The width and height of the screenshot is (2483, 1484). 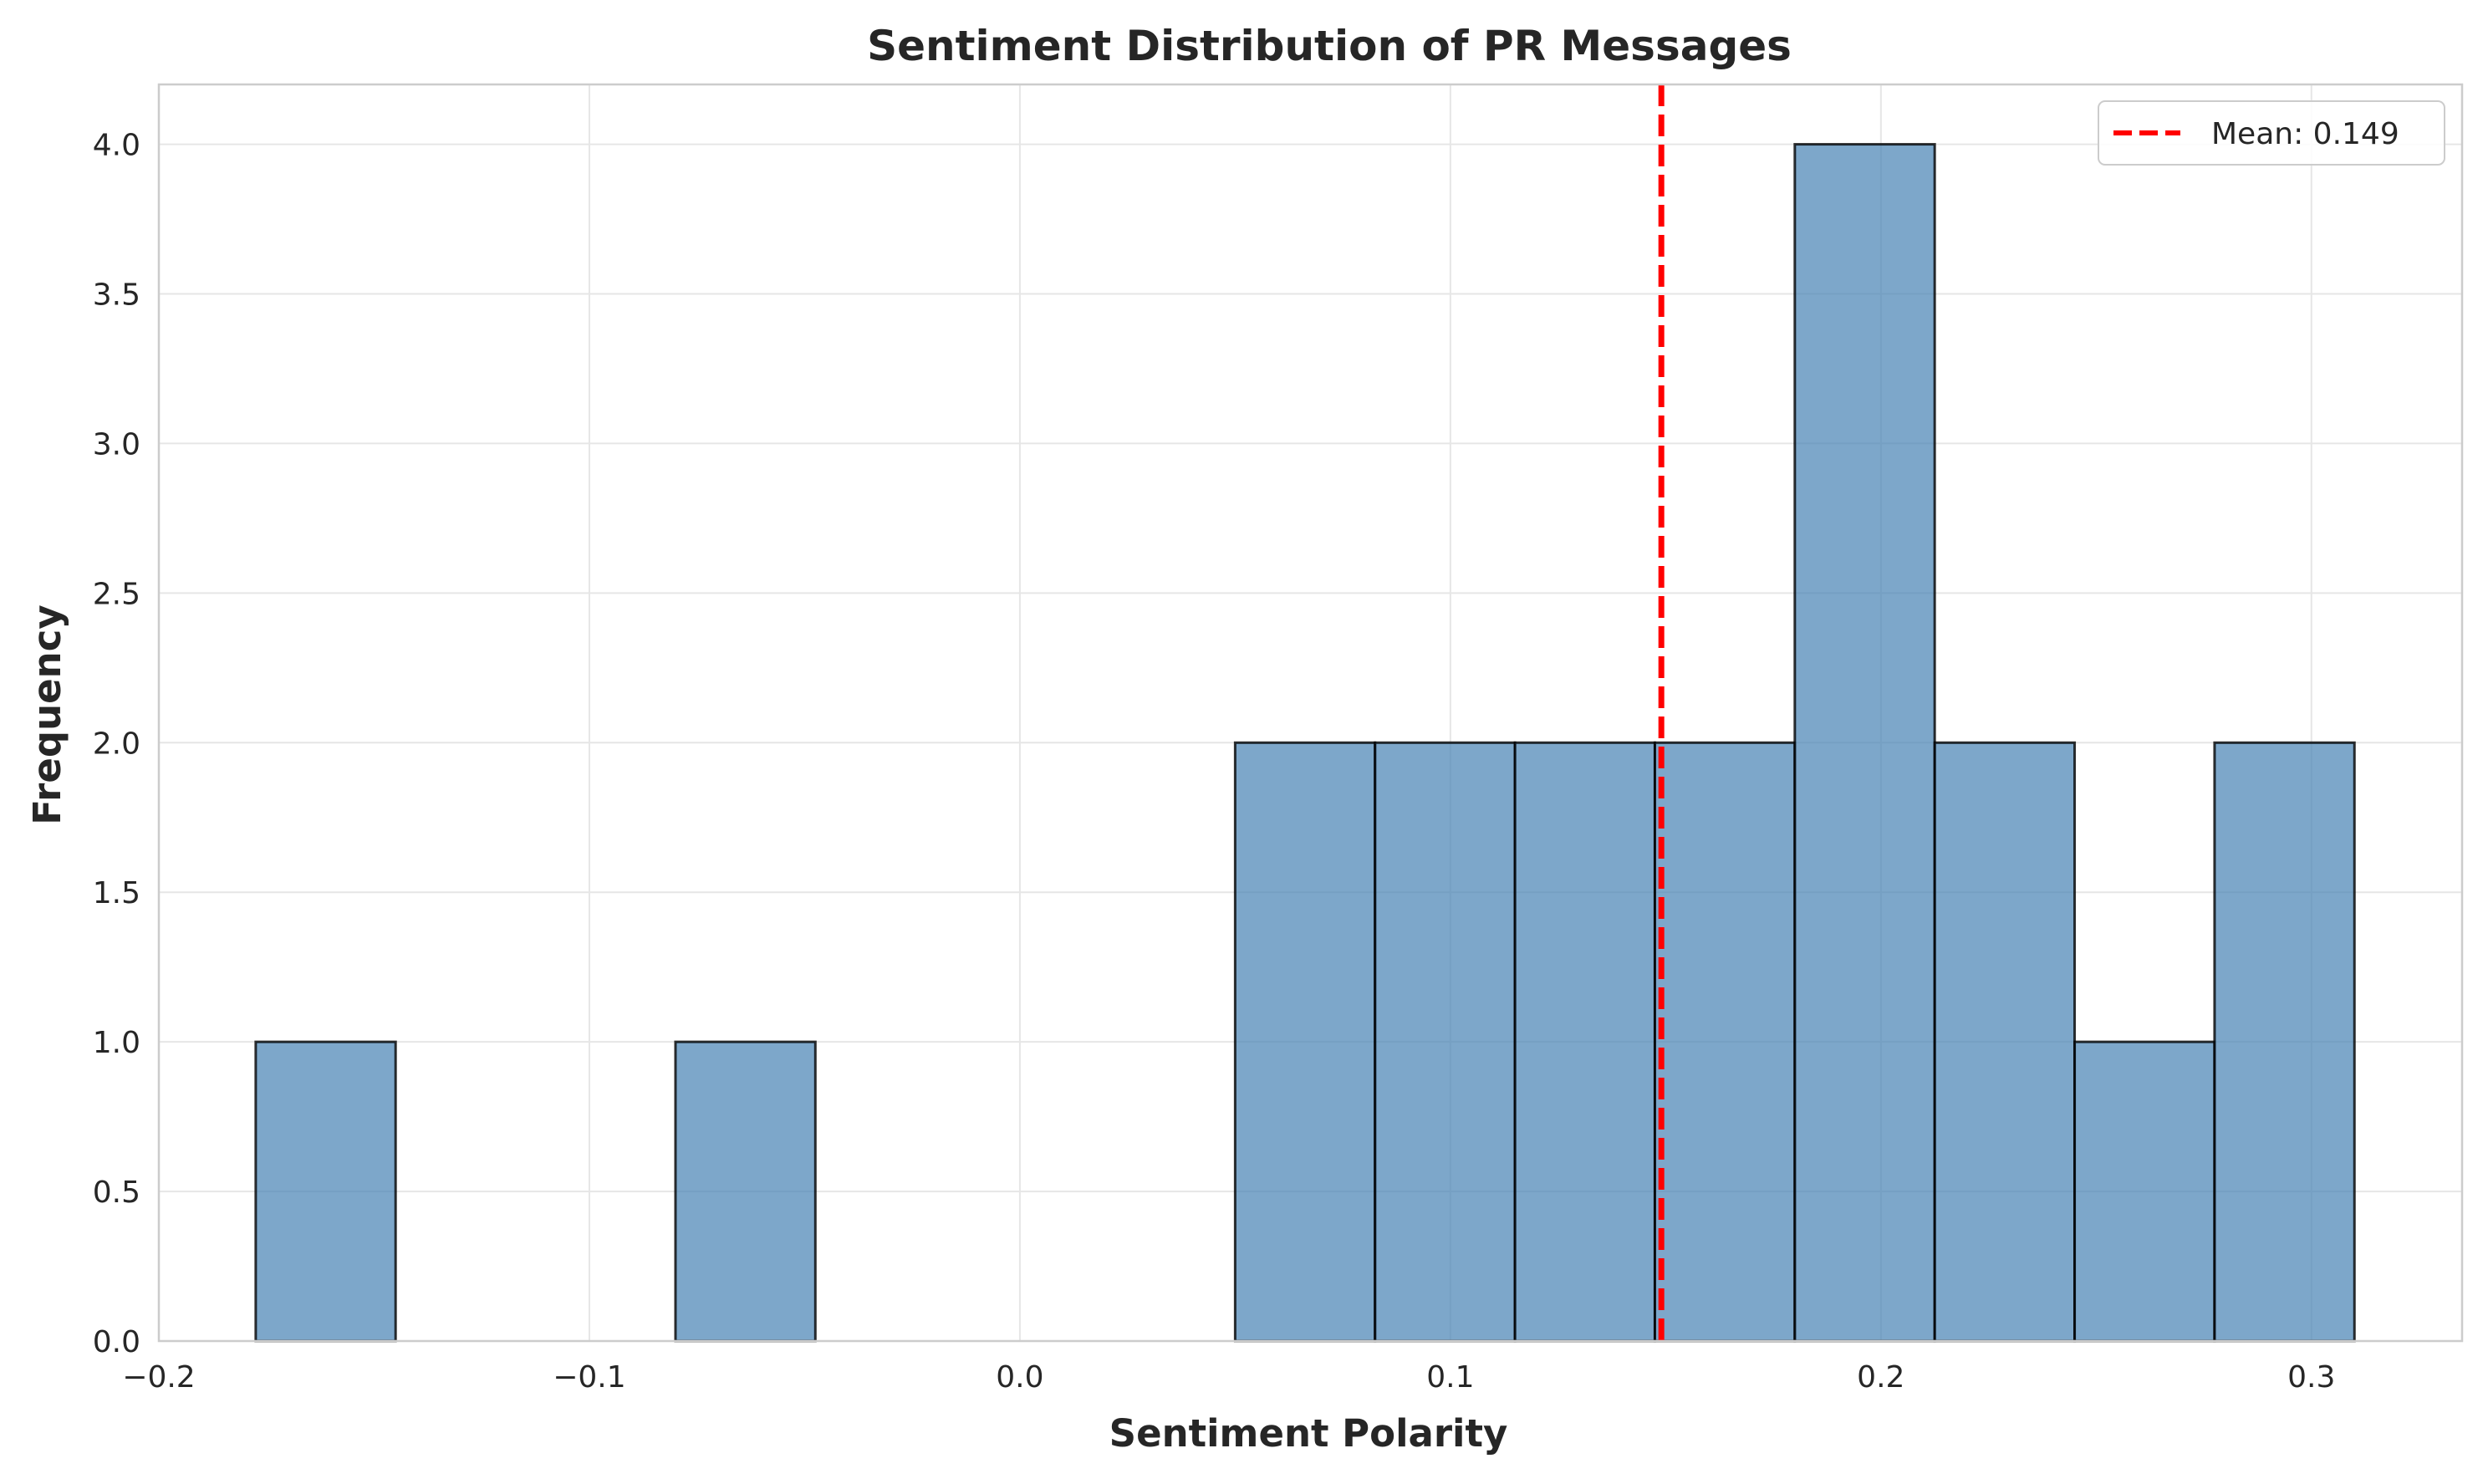 I want to click on y-tick-label: 3.5, so click(x=116, y=295).